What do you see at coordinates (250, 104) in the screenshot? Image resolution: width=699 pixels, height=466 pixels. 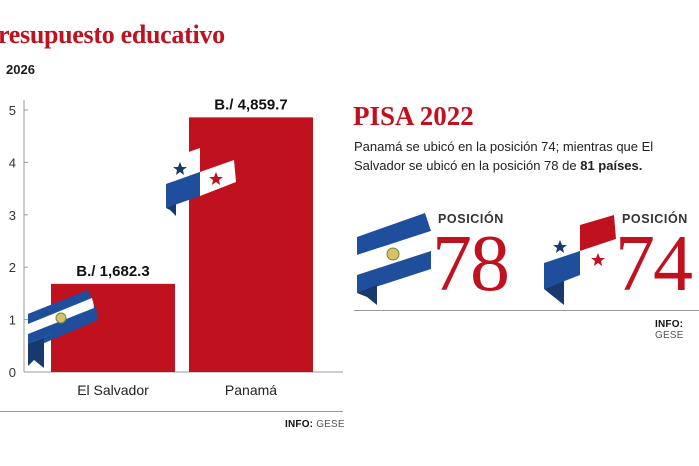 I see `bar-value-label: B./ 4,859.7` at bounding box center [250, 104].